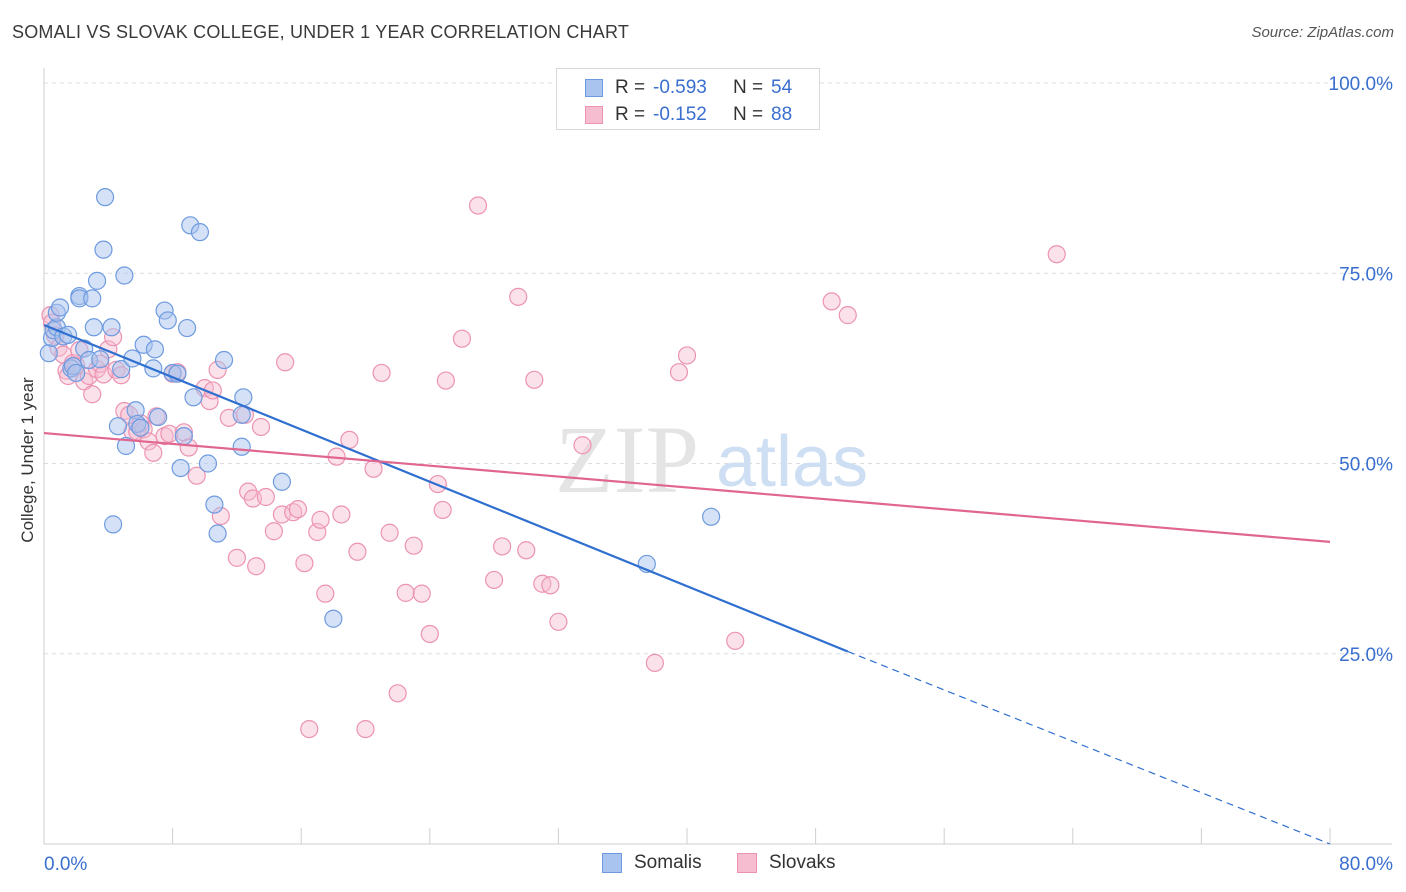 The width and height of the screenshot is (1406, 892). What do you see at coordinates (1366, 274) in the screenshot?
I see `y-tick-label: 75.0%` at bounding box center [1366, 274].